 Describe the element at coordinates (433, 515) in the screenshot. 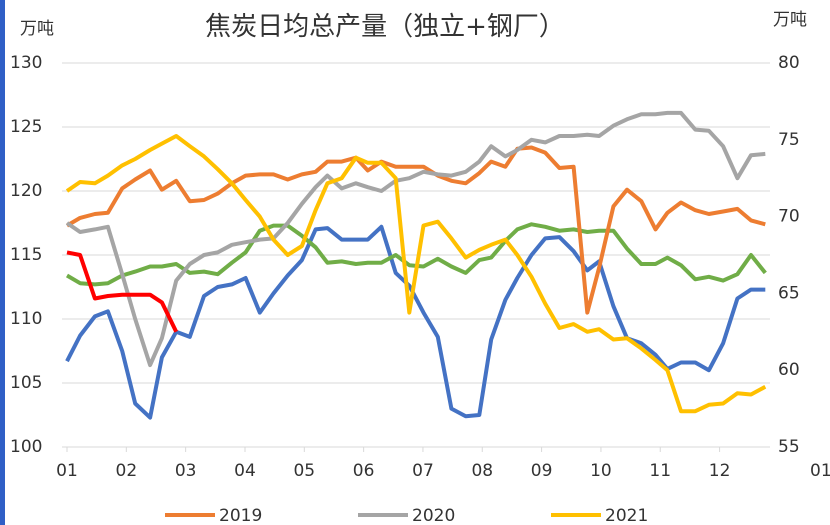

I see `legend-label: 2020` at that location.